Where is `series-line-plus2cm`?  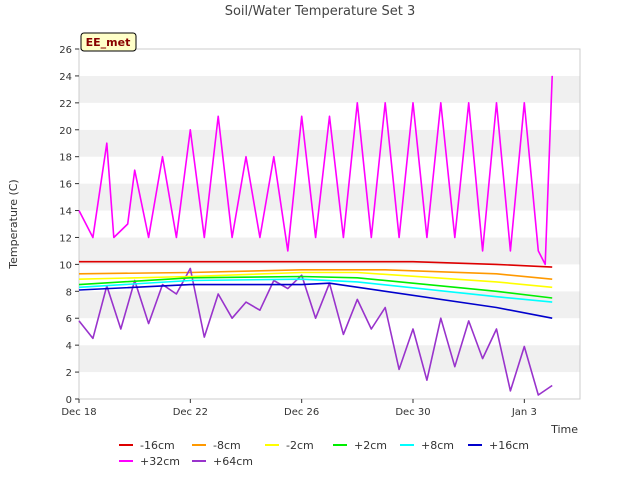 series-line-plus2cm is located at coordinates (315, 287).